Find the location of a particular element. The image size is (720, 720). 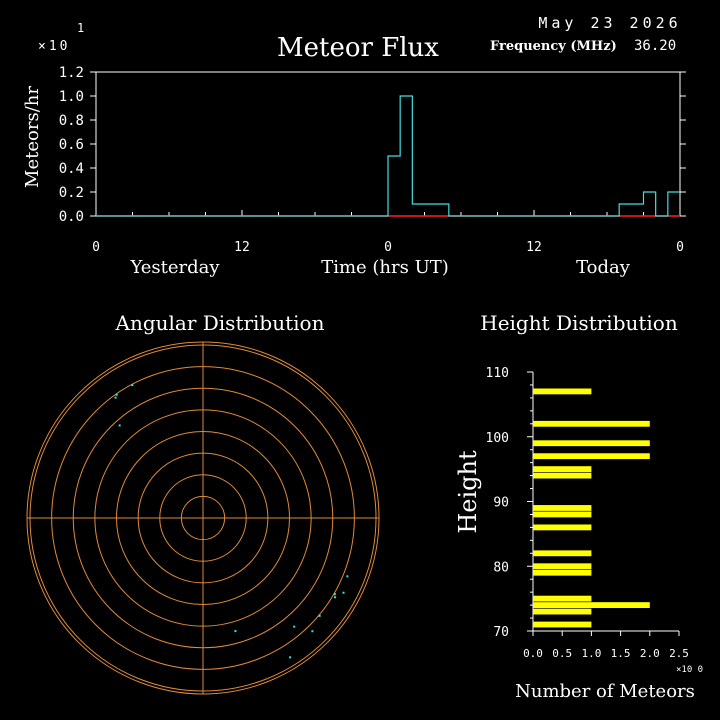

height-ytick-label: 70 is located at coordinates (501, 632).